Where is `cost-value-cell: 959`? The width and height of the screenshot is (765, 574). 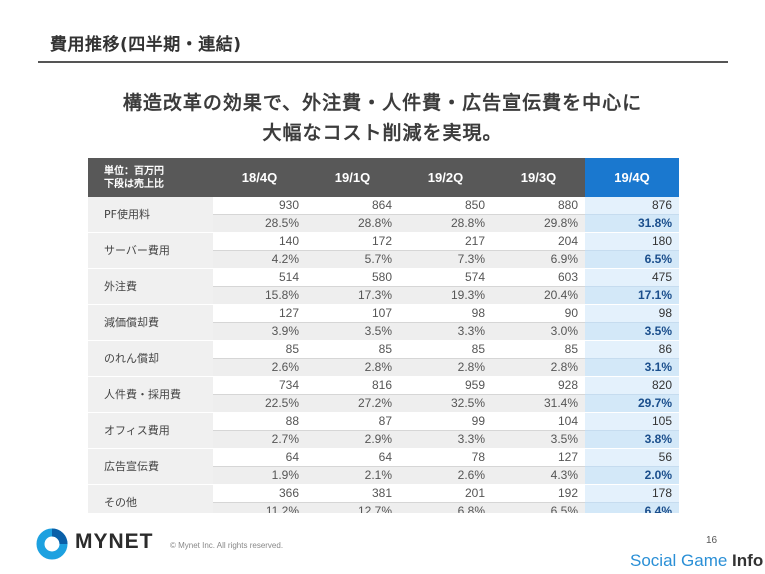 cost-value-cell: 959 is located at coordinates (445, 385).